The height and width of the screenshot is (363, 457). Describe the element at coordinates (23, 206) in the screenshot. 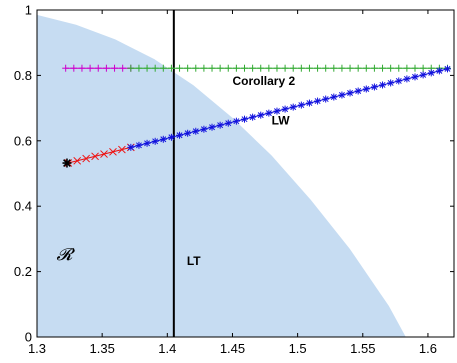

I see `y-tick-label: 0.4` at that location.